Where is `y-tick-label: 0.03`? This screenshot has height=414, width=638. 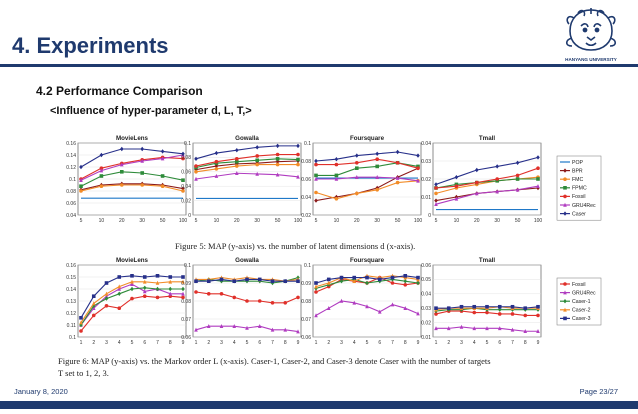 y-tick-label: 0.03 is located at coordinates (426, 309).